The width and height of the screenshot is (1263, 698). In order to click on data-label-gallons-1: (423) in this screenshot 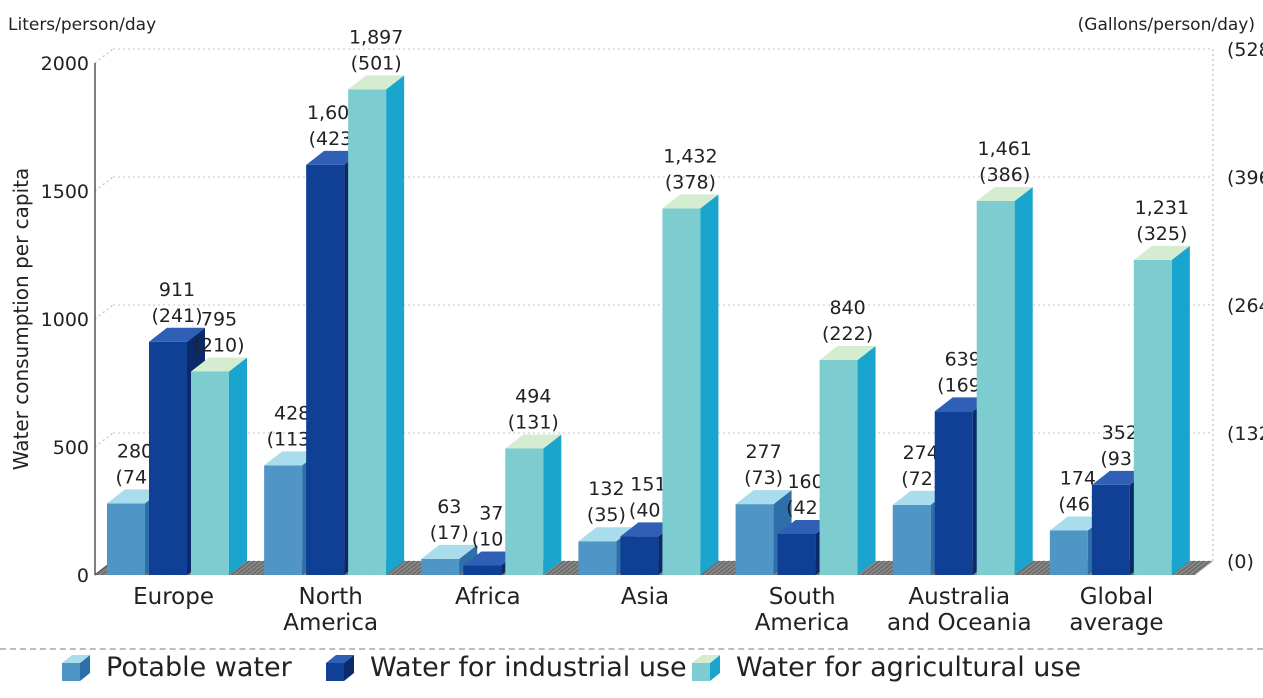, I will do `click(334, 139)`.